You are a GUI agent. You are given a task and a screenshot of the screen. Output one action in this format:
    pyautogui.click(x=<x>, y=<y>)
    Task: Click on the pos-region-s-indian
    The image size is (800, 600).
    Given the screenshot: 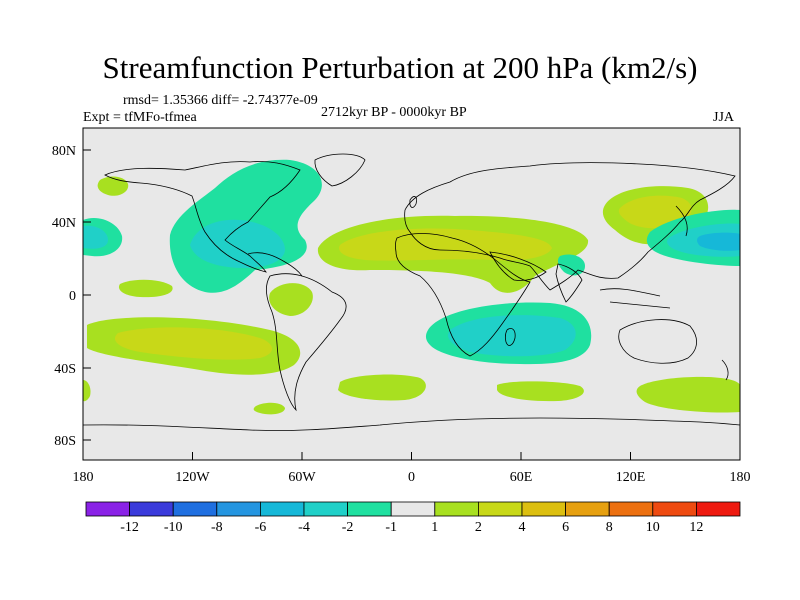 What is the action you would take?
    pyautogui.click(x=540, y=391)
    